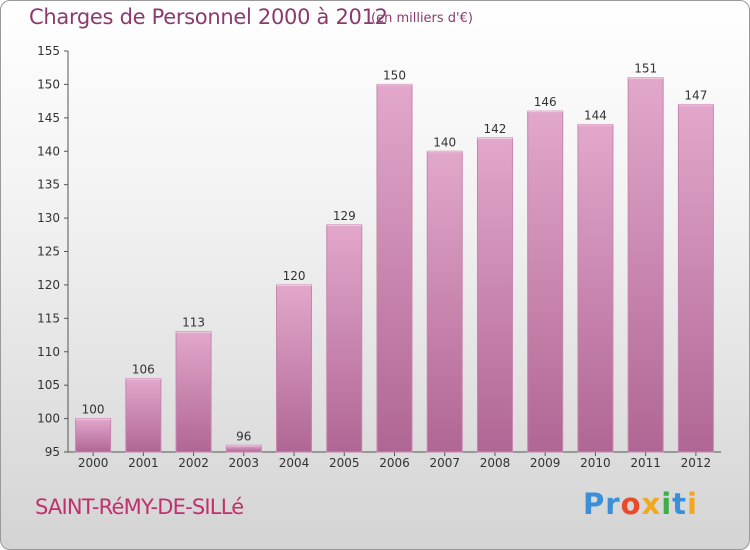 The height and width of the screenshot is (550, 750). Describe the element at coordinates (394, 75) in the screenshot. I see `bar-value-label: 150` at that location.